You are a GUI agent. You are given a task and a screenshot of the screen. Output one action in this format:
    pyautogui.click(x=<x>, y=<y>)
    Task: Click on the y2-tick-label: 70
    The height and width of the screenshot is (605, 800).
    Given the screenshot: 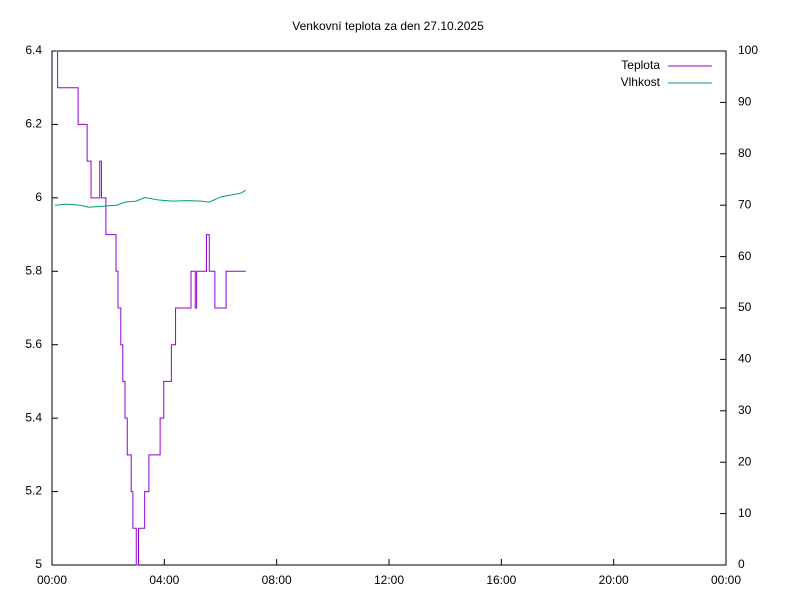 What is the action you would take?
    pyautogui.click(x=745, y=204)
    